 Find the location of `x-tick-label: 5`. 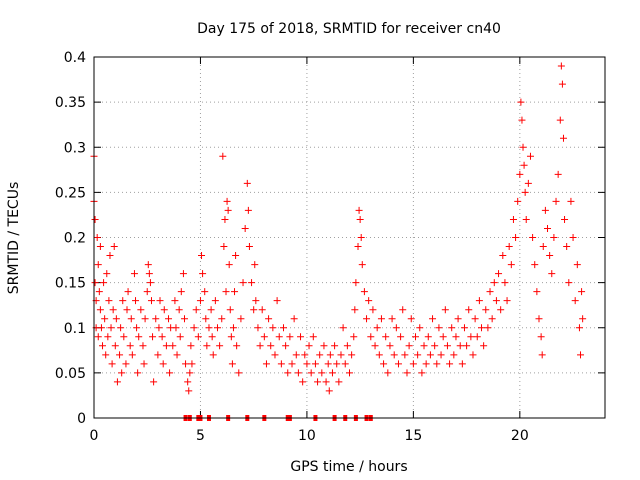

x-tick-label: 5 is located at coordinates (200, 436).